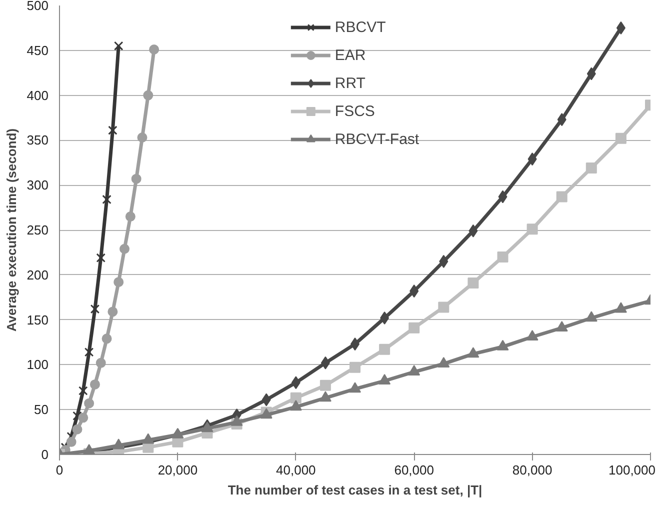 This screenshot has height=505, width=659. What do you see at coordinates (11, 230) in the screenshot?
I see `y-axis-title: Average execution time (second)` at bounding box center [11, 230].